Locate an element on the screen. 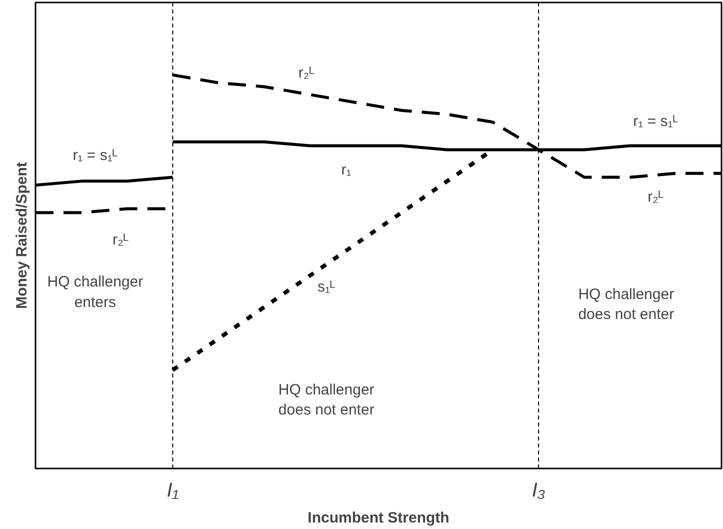 Image resolution: width=723 pixels, height=529 pixels. y-axis-title: Money Raised/Spent is located at coordinates (22, 235).